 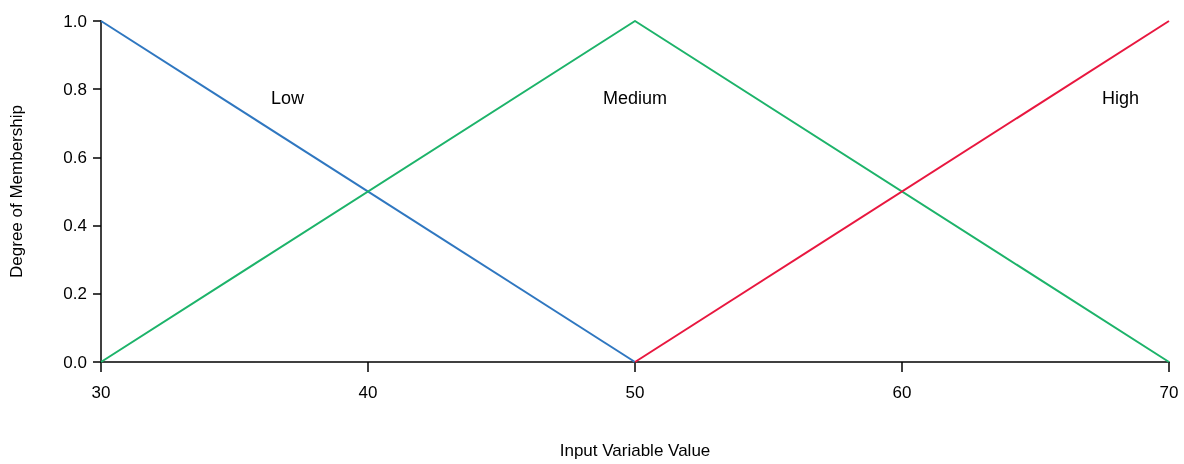 I want to click on y-tick-label: 0.8, so click(x=75, y=89).